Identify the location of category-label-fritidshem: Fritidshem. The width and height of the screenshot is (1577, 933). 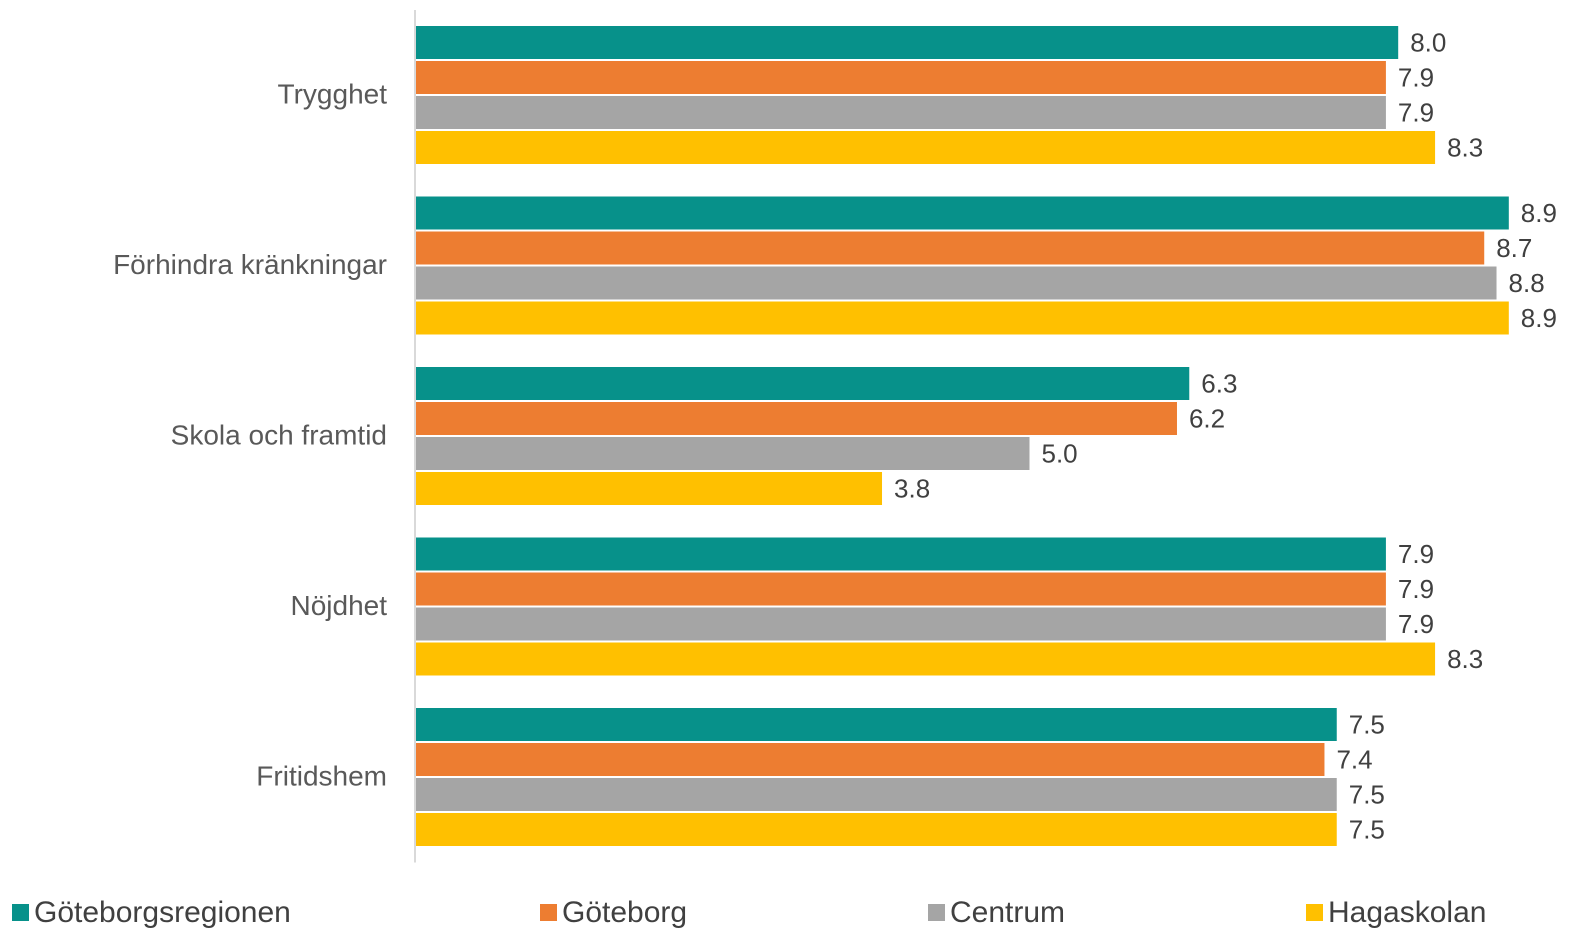
(321, 775).